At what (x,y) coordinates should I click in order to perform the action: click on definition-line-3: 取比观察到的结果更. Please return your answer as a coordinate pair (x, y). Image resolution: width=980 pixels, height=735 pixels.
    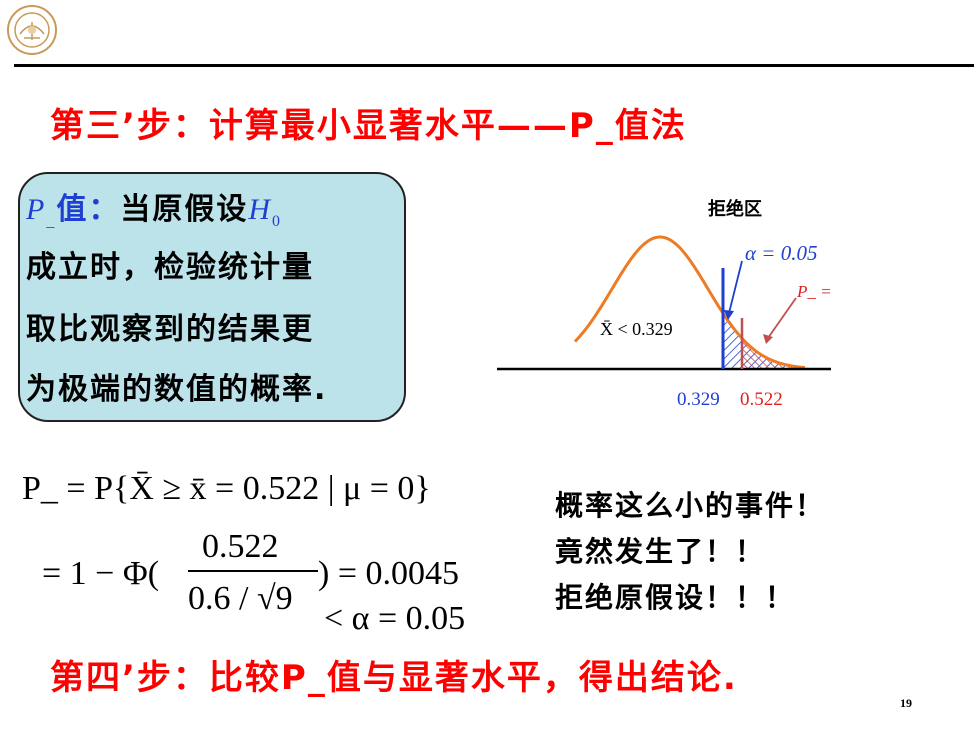
    Looking at the image, I should click on (170, 329).